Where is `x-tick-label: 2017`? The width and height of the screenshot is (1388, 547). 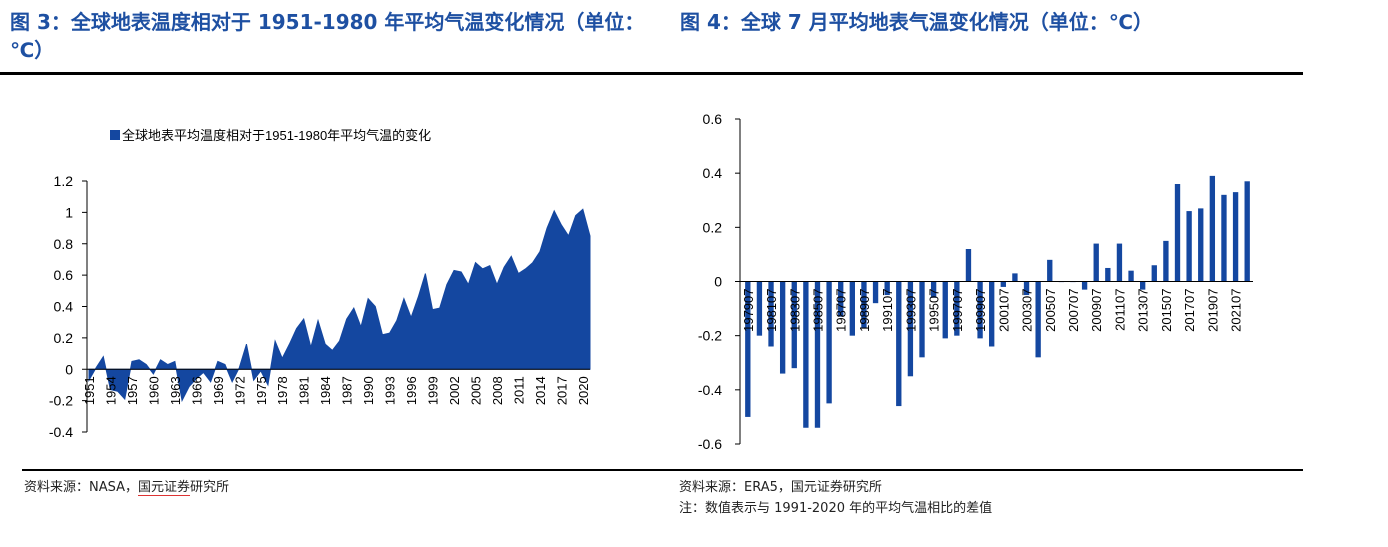
x-tick-label: 2017 is located at coordinates (561, 390).